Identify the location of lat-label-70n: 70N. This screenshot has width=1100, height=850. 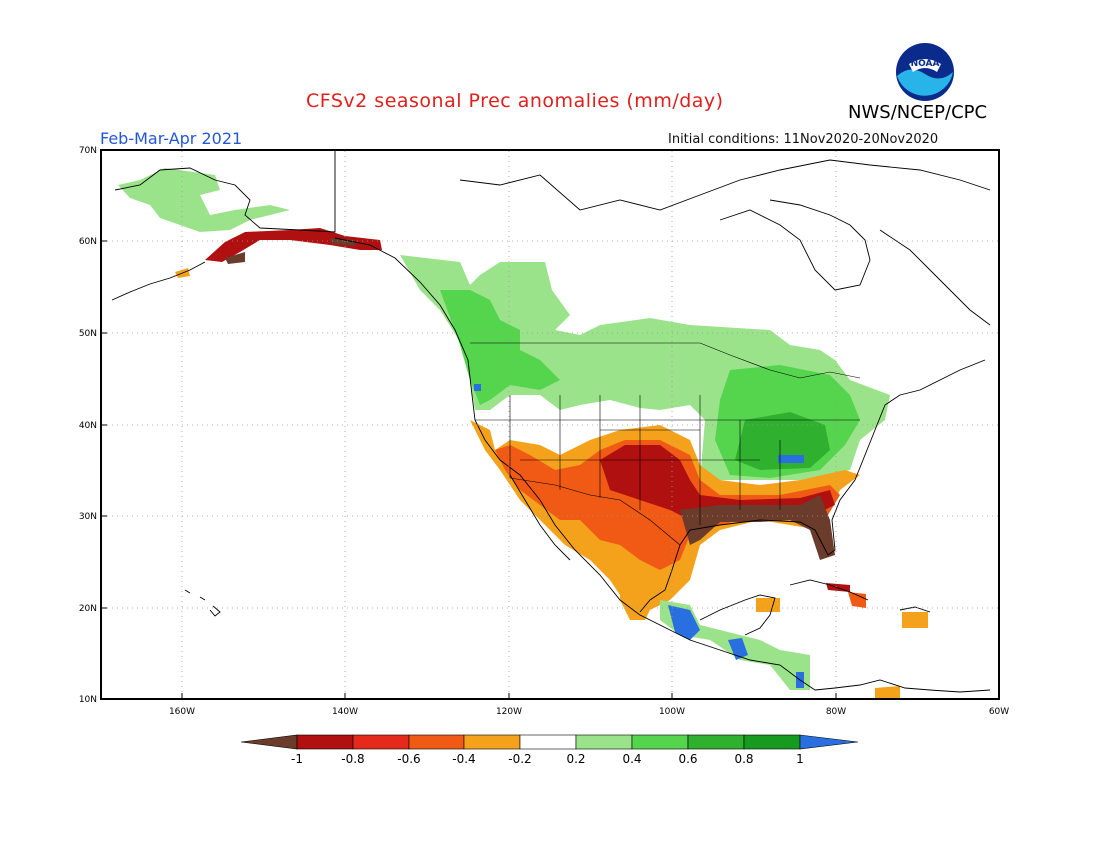
(88, 151).